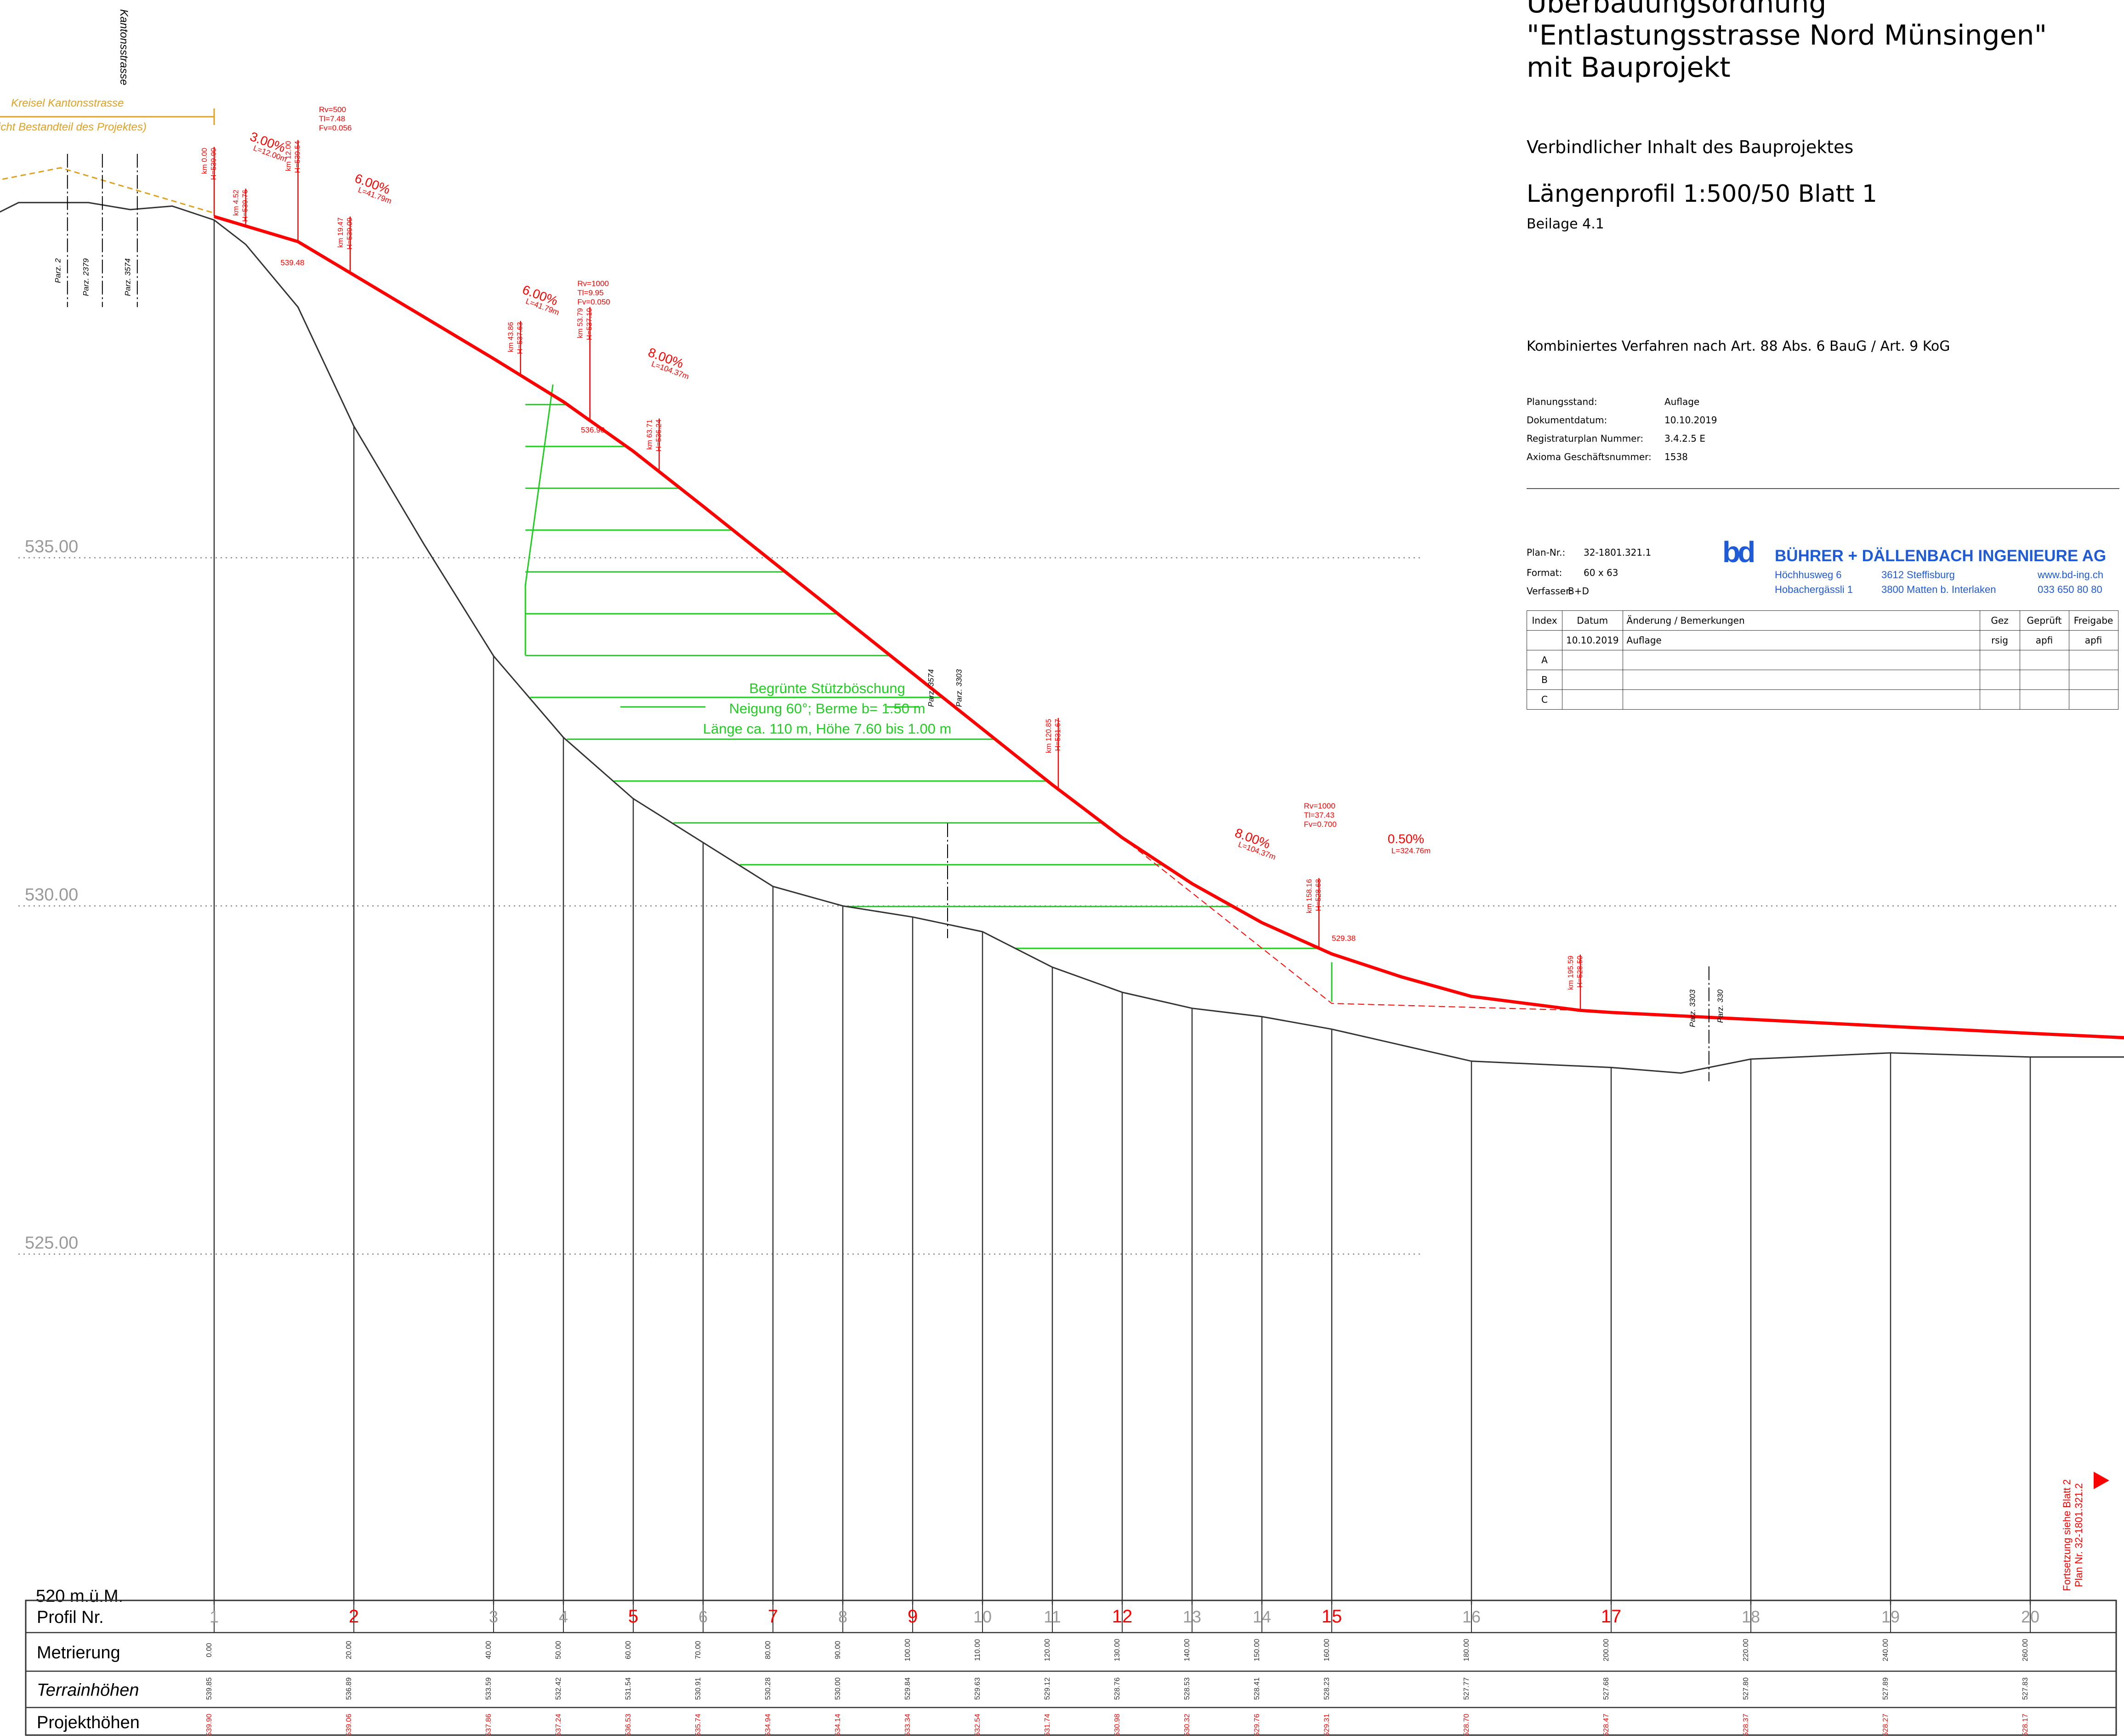 This screenshot has height=1736, width=2124. What do you see at coordinates (1822, 640) in the screenshot?
I see `revision-row: 10.10.2019 Auflage rsig apfi apfi` at bounding box center [1822, 640].